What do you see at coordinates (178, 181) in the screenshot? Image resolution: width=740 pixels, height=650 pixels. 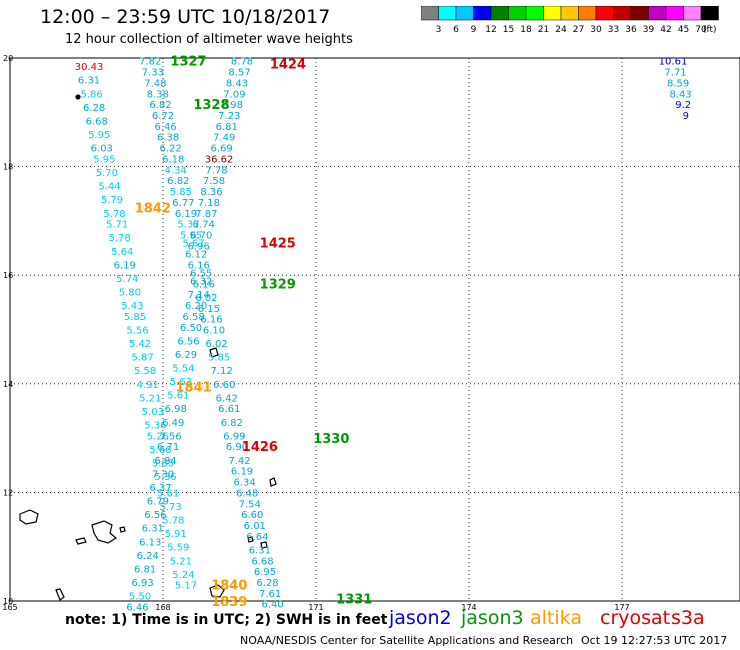 I see `wave-height-value: 6.82` at bounding box center [178, 181].